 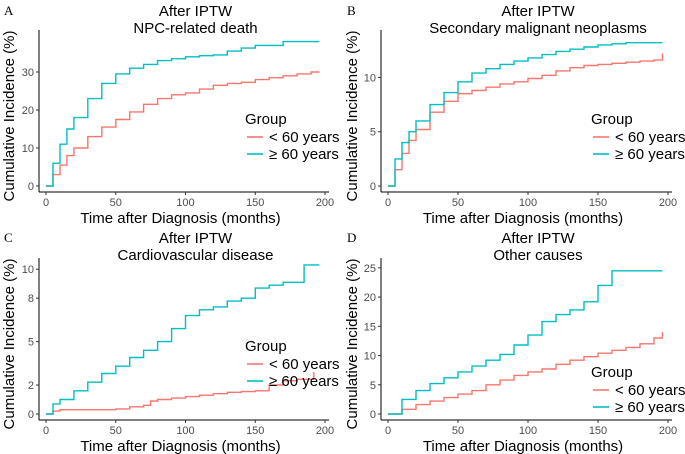 What do you see at coordinates (538, 28) in the screenshot?
I see `panel-subtitle: Secondary malignant neoplasms` at bounding box center [538, 28].